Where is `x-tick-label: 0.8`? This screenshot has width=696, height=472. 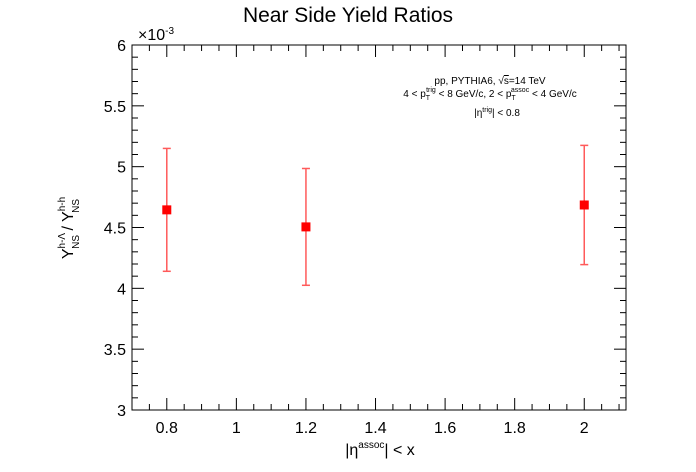
x-tick-label: 0.8 is located at coordinates (167, 428).